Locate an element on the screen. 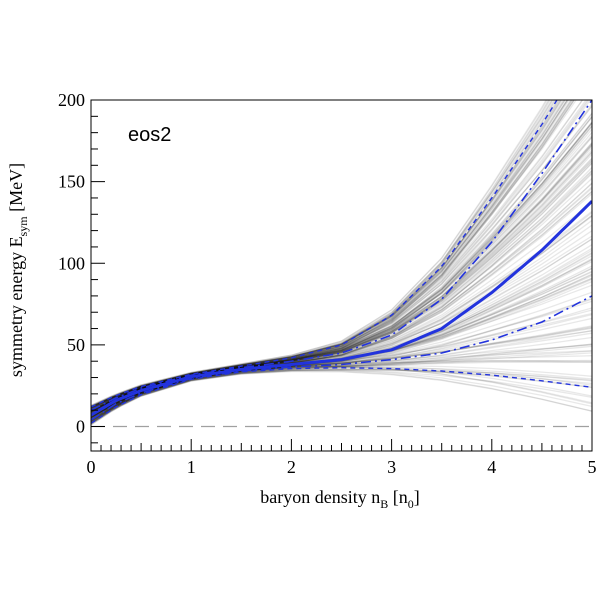 The width and height of the screenshot is (600, 600). x-tick-label: 2 is located at coordinates (291, 467).